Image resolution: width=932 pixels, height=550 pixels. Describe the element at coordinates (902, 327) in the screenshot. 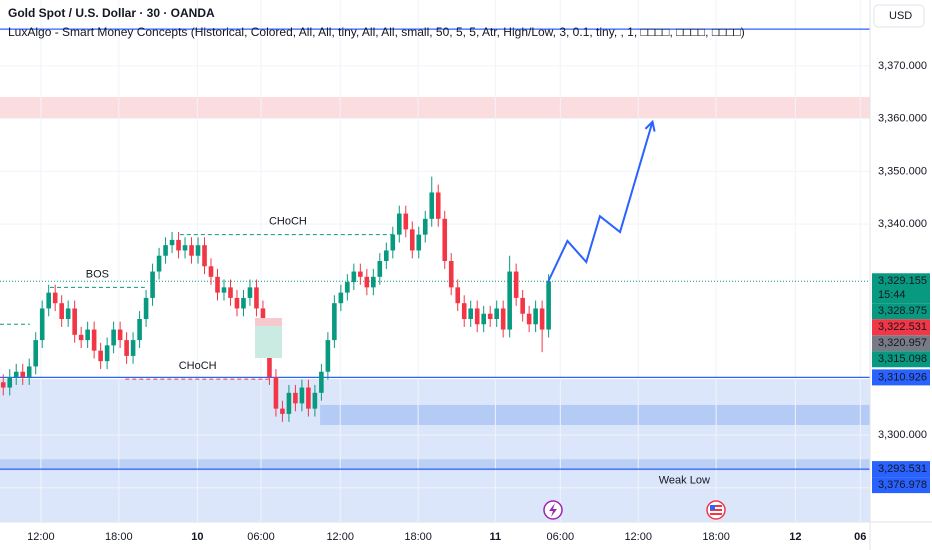

I see `price-label: 3,322.531` at that location.